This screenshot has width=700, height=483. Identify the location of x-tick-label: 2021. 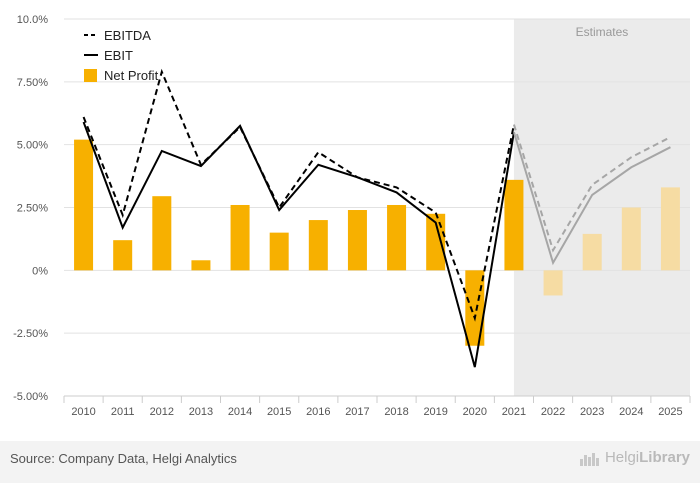
(514, 412).